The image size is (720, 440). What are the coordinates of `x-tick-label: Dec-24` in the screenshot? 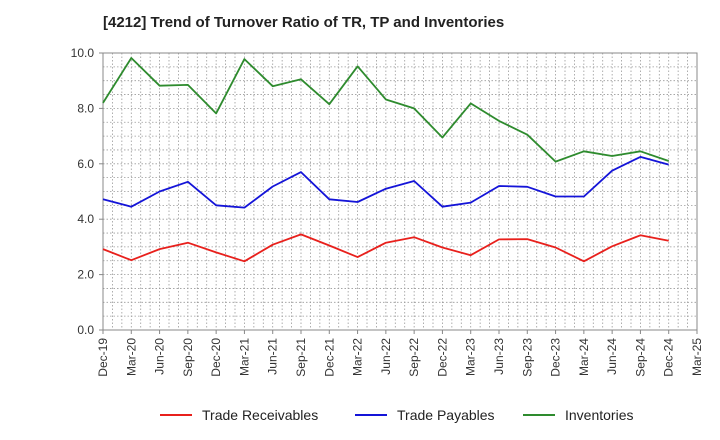 It's located at (669, 357).